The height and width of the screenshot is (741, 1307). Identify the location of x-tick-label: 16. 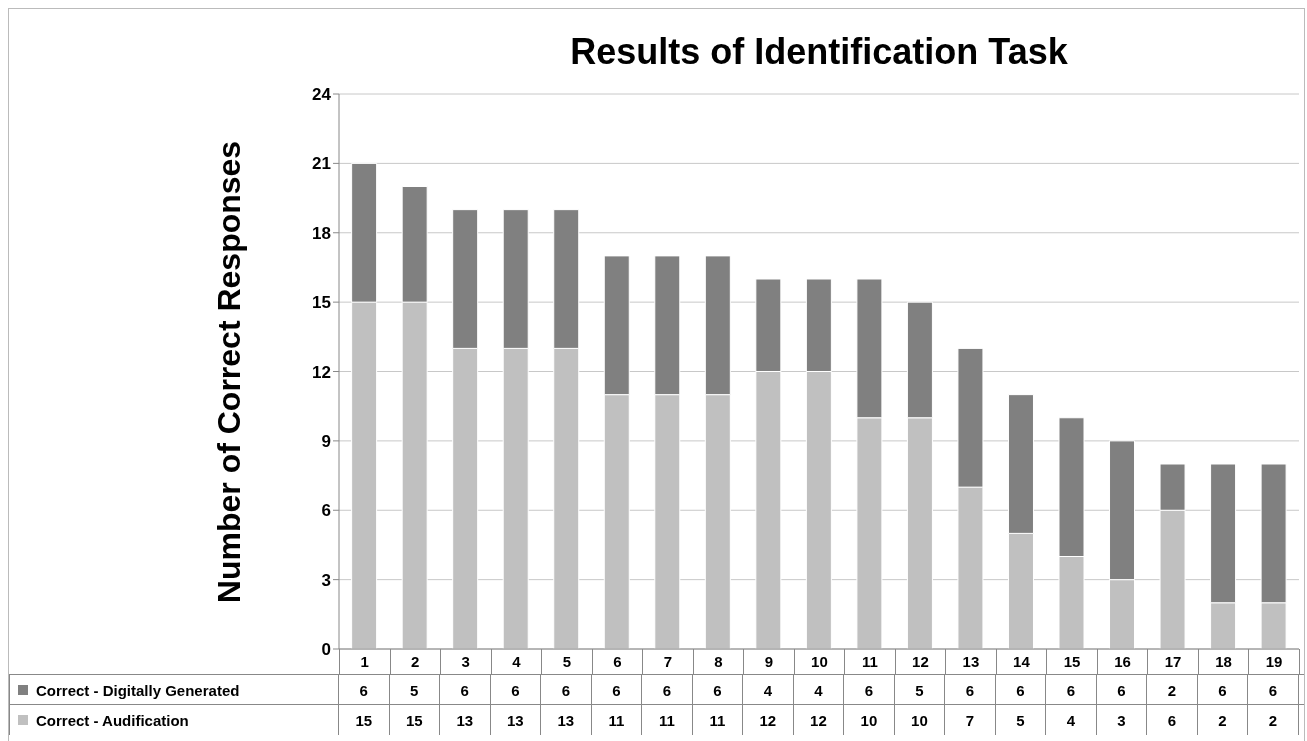
(1123, 661).